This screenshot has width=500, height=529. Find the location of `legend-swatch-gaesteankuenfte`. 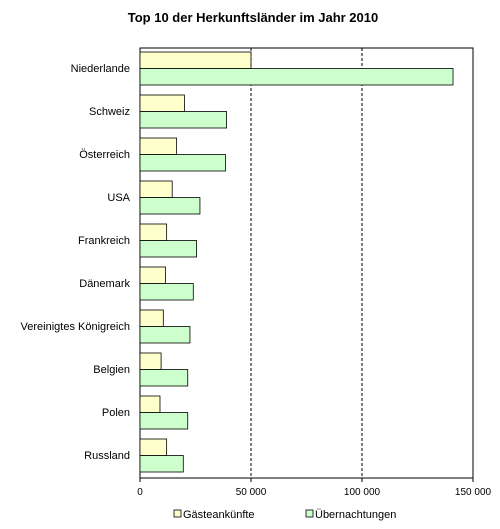

legend-swatch-gaesteankuenfte is located at coordinates (177, 513).